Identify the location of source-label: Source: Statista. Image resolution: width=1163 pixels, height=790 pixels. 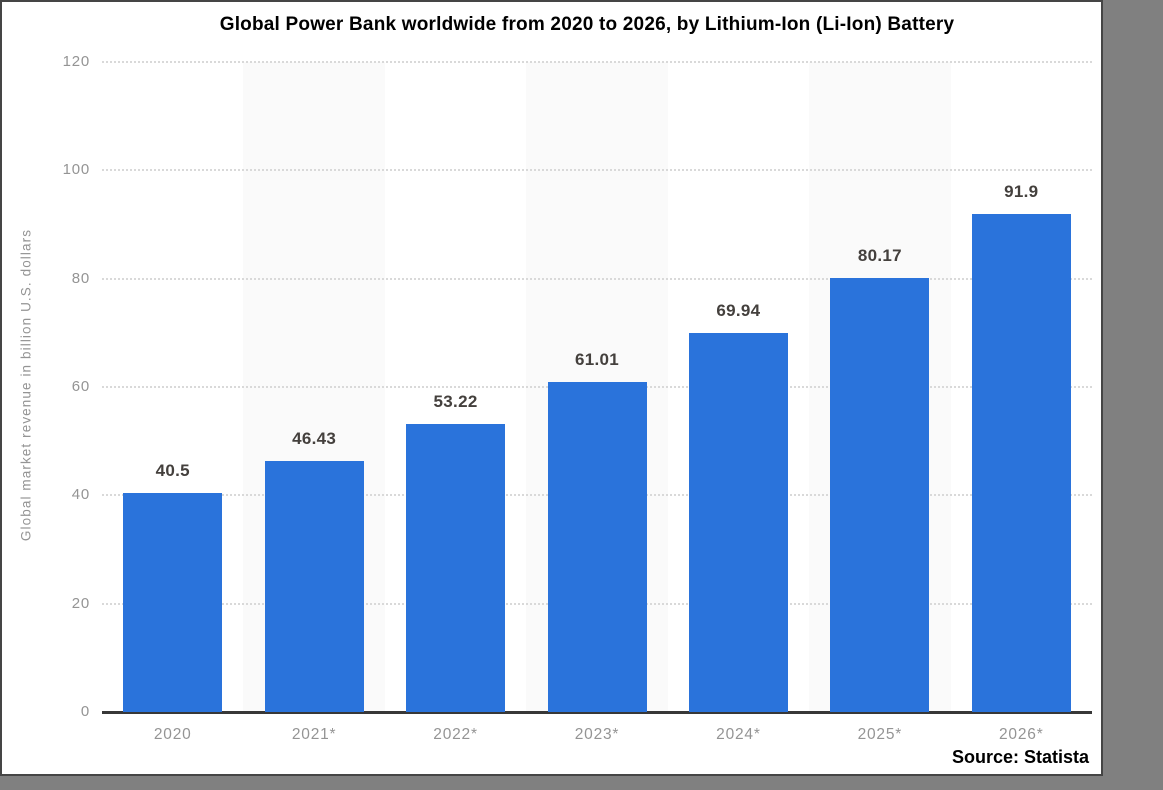
(1020, 757).